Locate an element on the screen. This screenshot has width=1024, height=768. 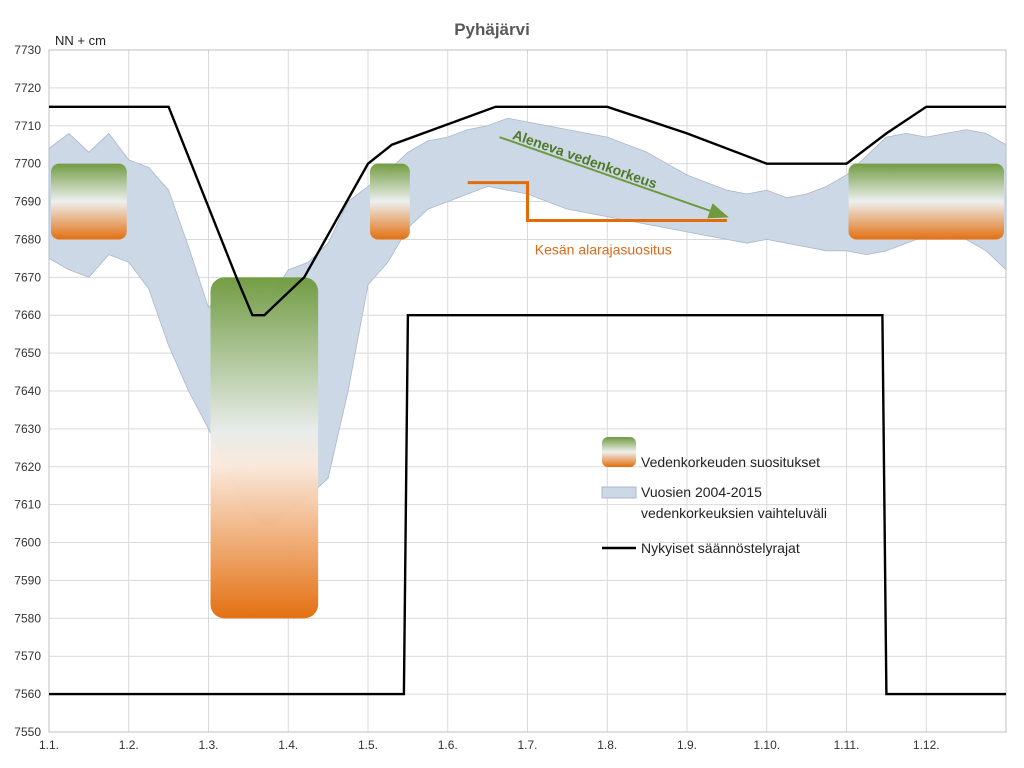
y-tick-label: 7620 is located at coordinates (27, 467).